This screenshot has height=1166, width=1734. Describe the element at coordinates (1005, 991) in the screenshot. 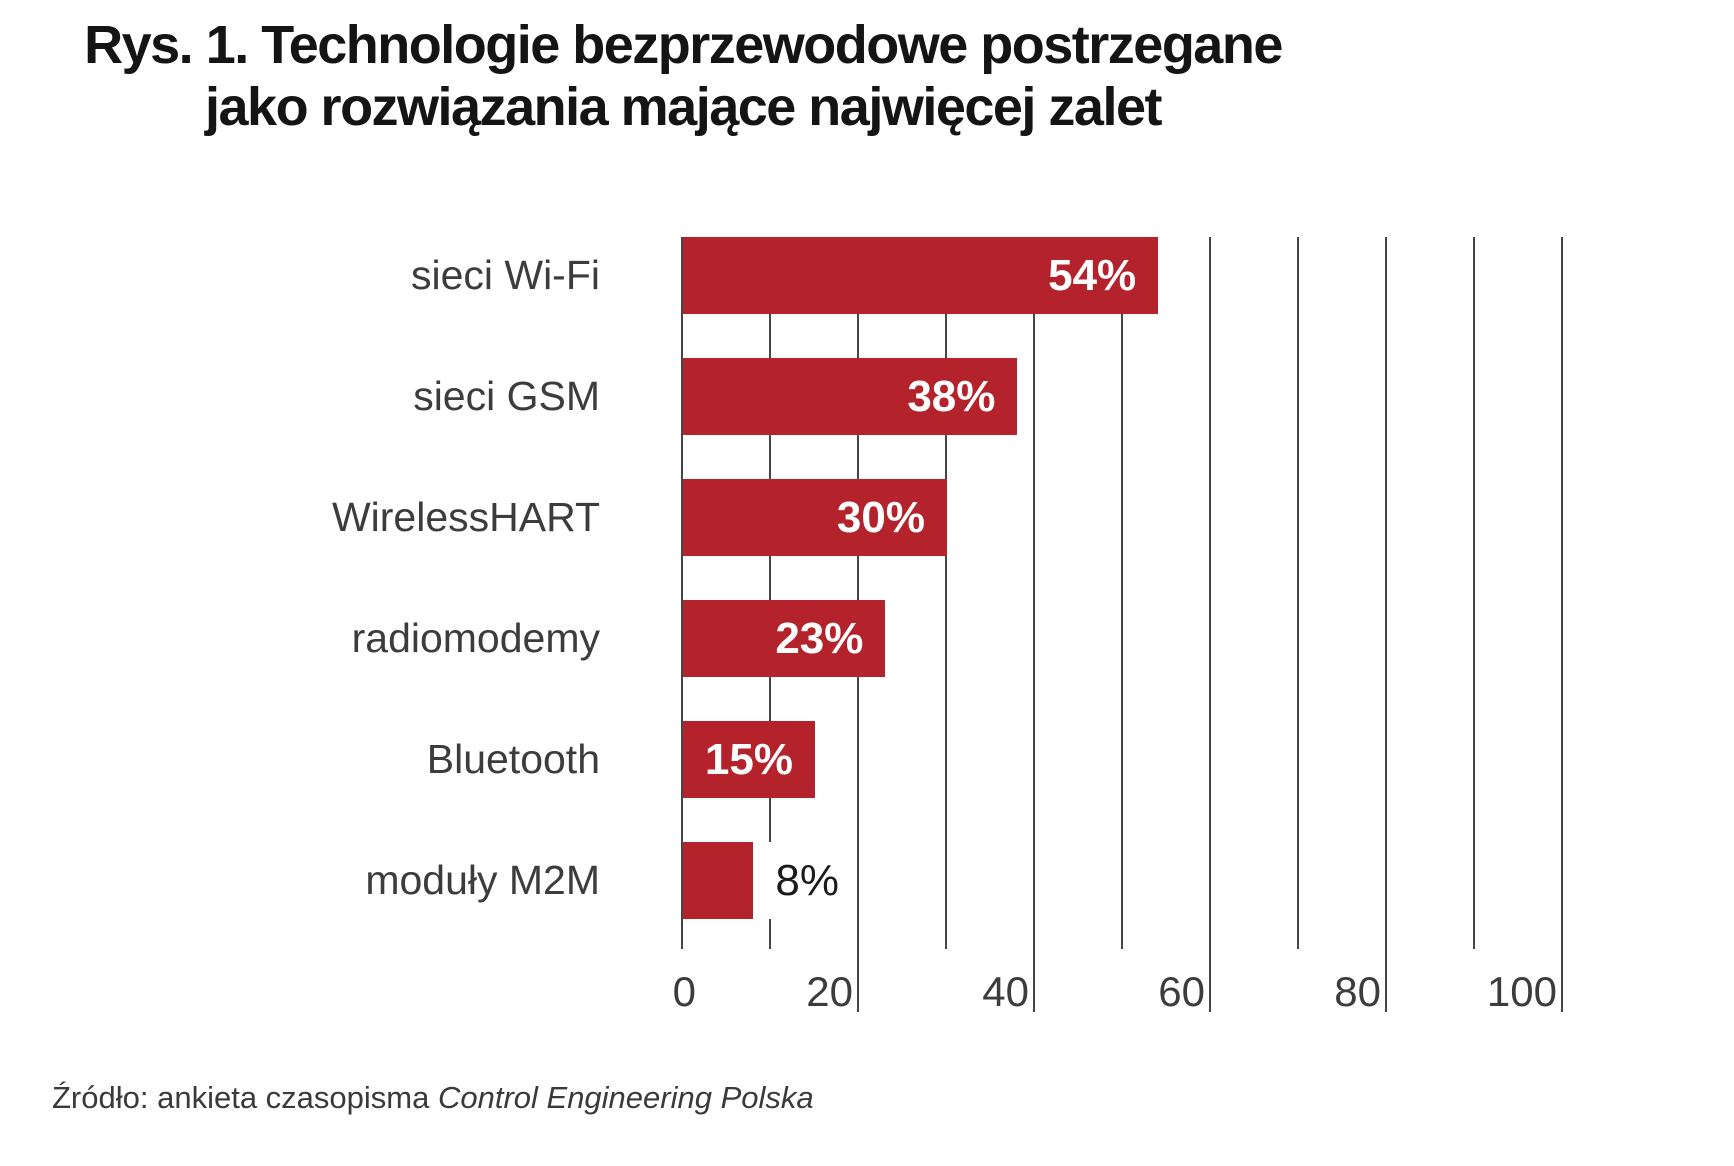

I see `x-tick-label-40: 40` at that location.